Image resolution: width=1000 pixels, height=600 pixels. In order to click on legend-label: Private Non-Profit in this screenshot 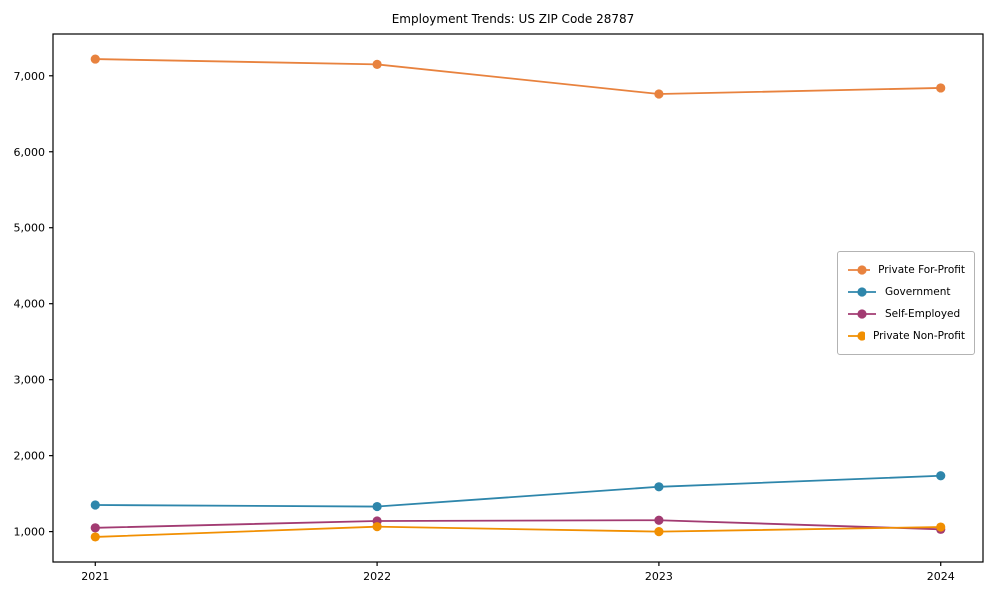, I will do `click(918, 336)`.